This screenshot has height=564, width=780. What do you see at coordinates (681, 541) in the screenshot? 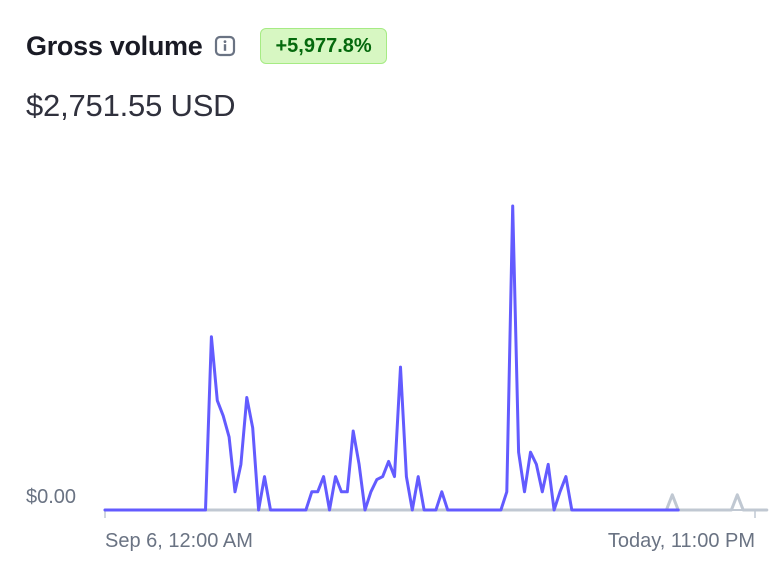
I see `x-tick-label-end: Today, 11:00 PM` at bounding box center [681, 541].